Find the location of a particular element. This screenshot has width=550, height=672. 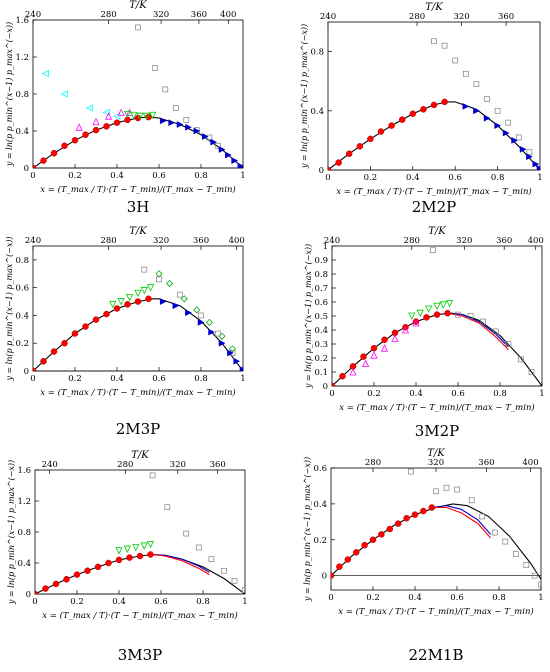

y-tick-label: 0.7 is located at coordinates (321, 289).